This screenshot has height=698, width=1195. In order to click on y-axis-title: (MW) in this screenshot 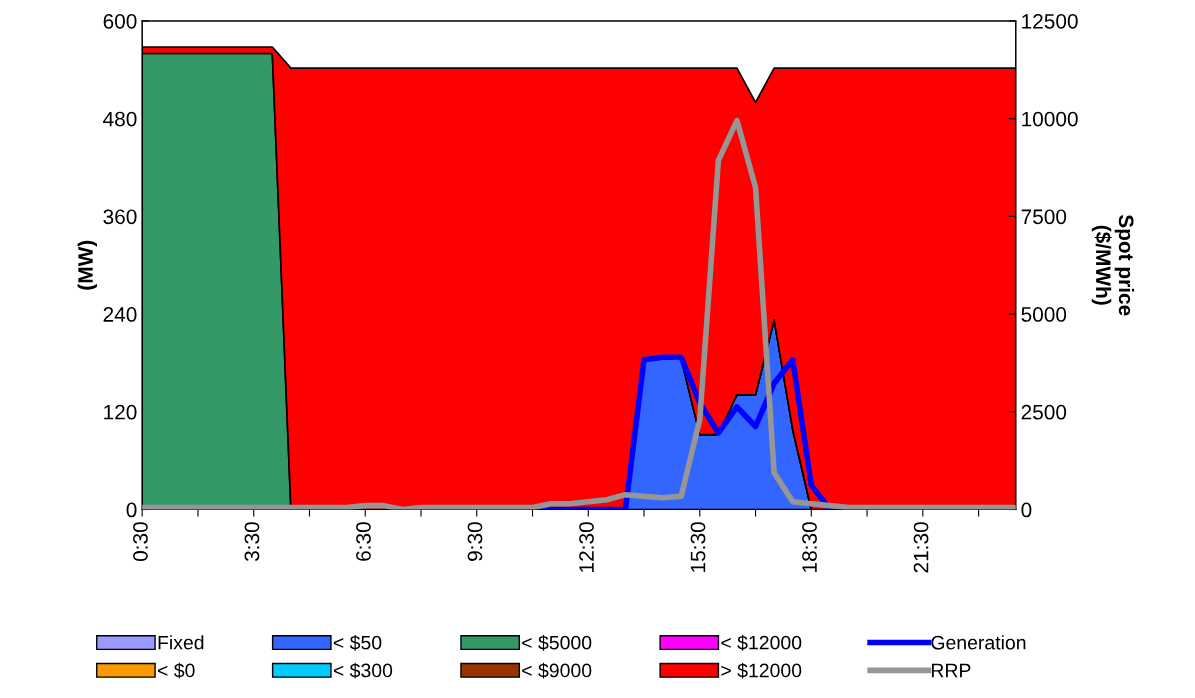, I will do `click(87, 265)`.